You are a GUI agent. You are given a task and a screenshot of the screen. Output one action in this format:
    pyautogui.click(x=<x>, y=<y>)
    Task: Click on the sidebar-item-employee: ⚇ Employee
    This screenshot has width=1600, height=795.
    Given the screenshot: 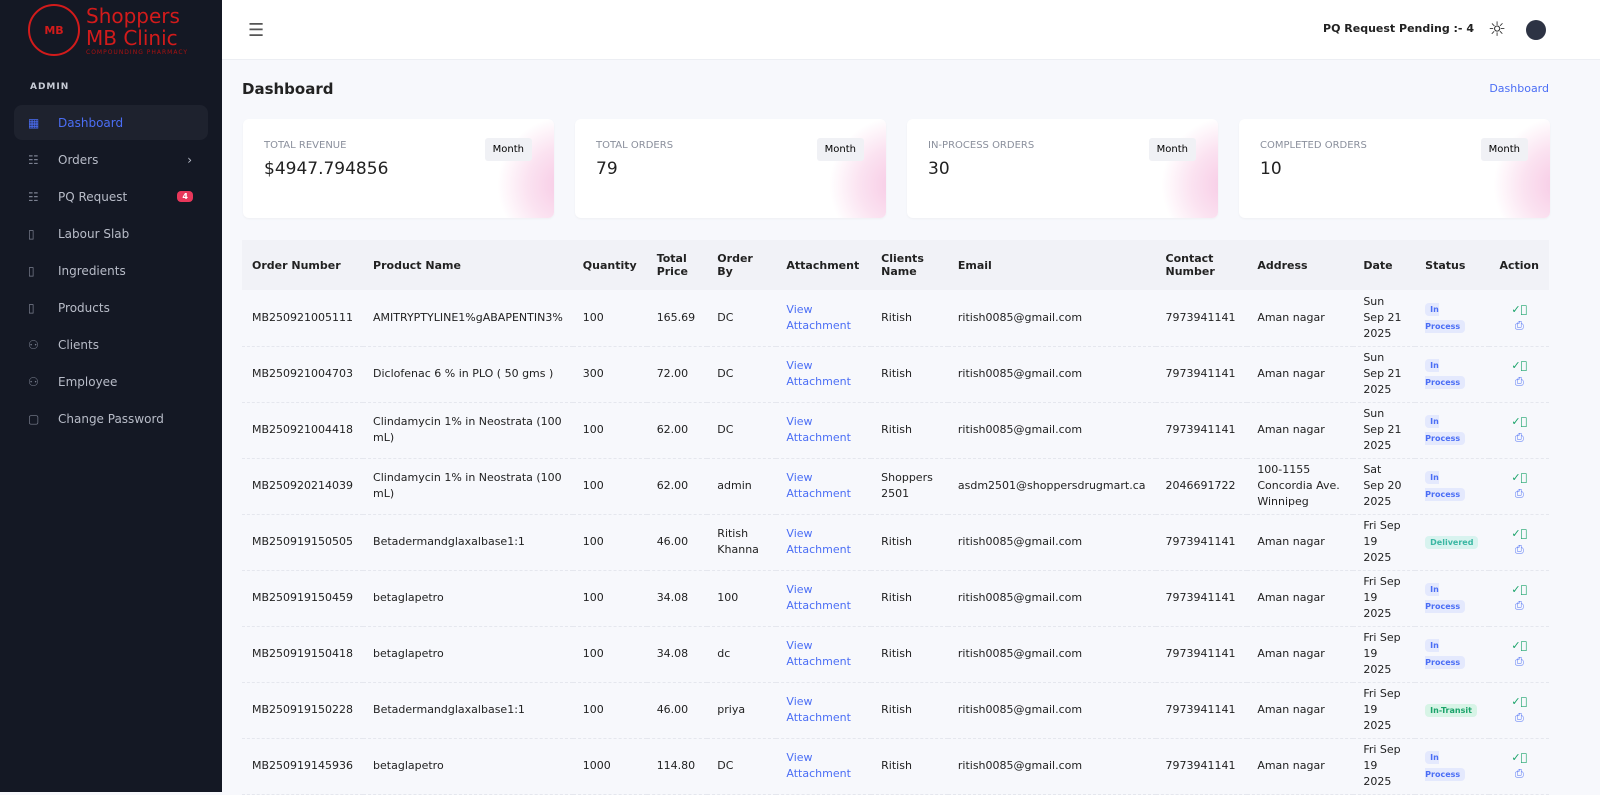 What is the action you would take?
    pyautogui.click(x=111, y=381)
    